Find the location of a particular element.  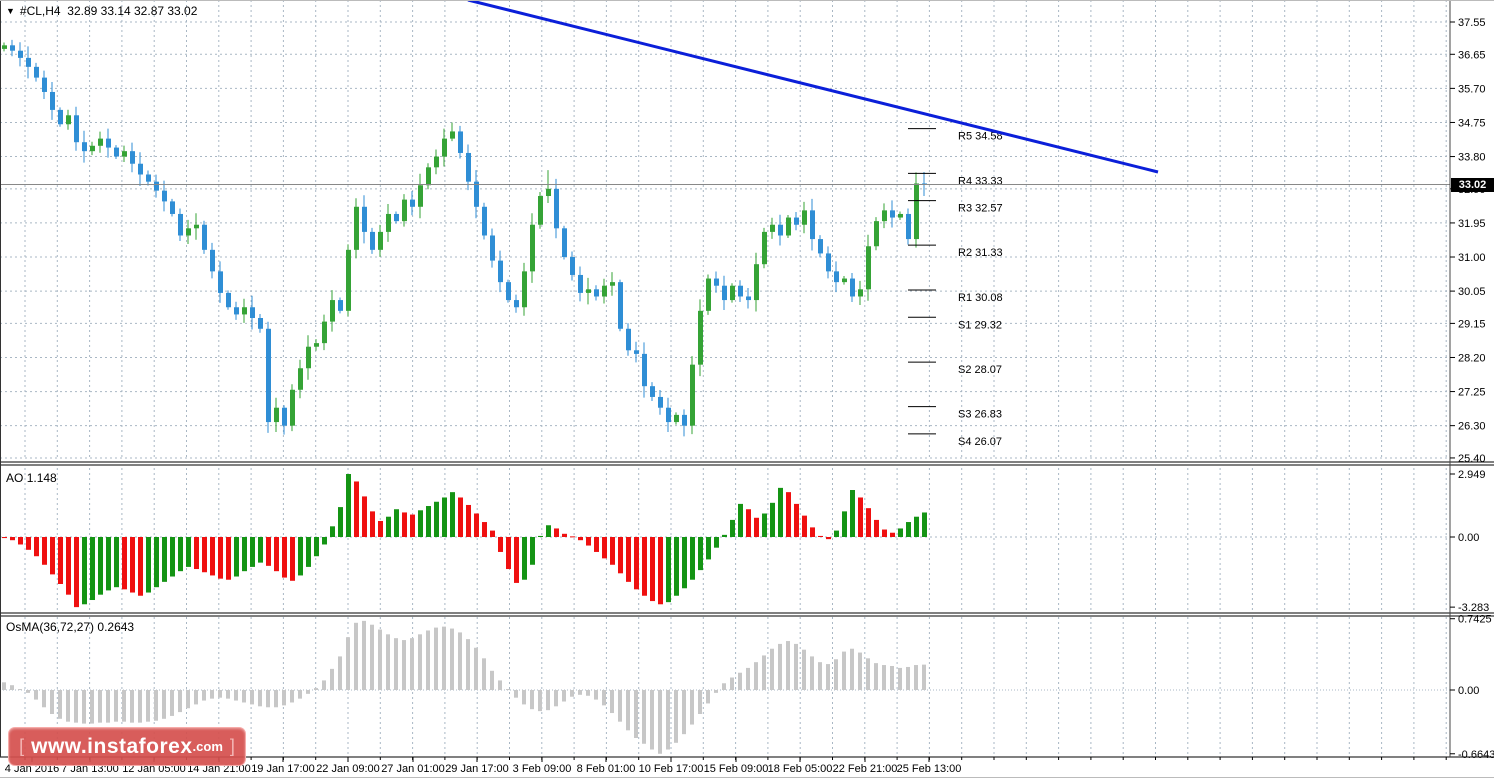

pivot-label: S4 26.07 is located at coordinates (980, 442).